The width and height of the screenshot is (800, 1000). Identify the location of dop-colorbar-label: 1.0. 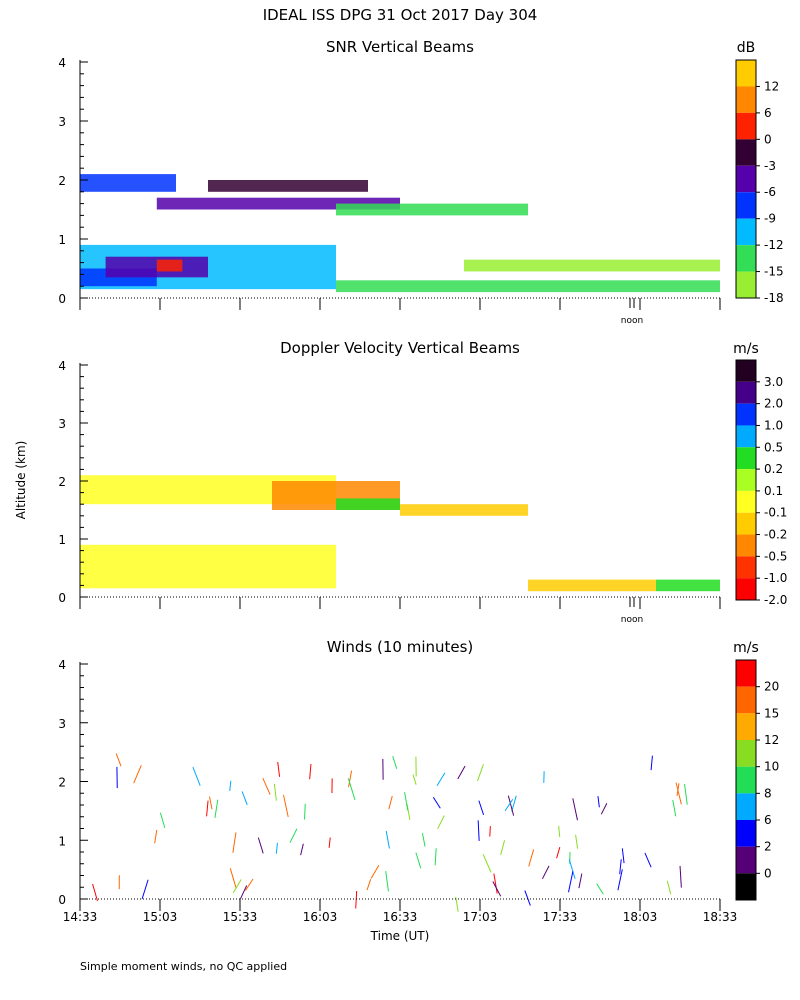
(773, 425).